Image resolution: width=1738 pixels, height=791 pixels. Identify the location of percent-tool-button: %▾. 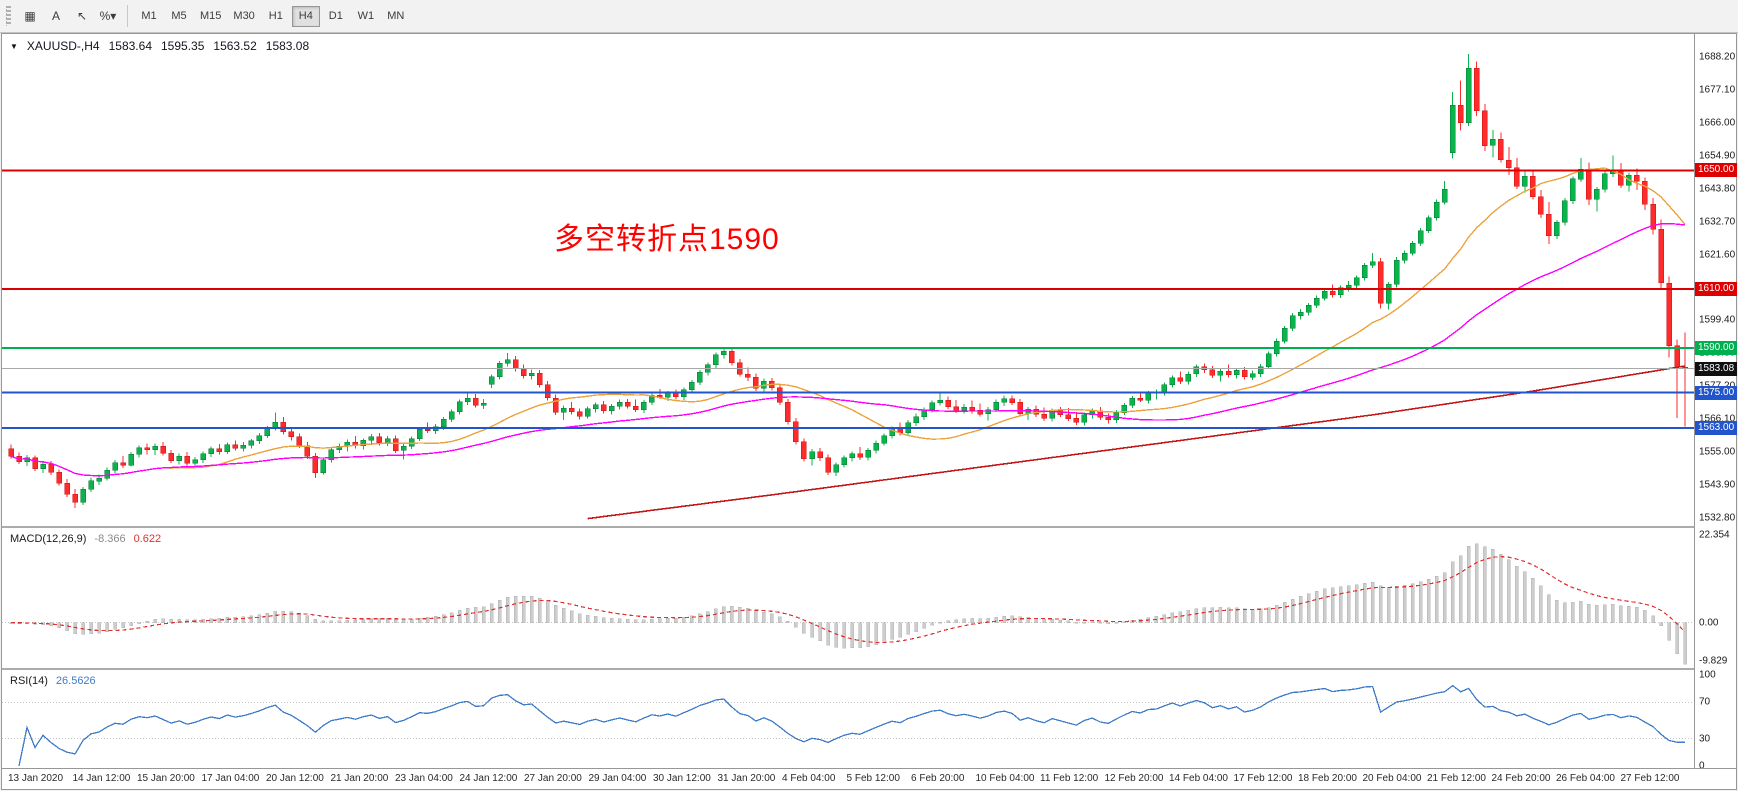
(108, 16).